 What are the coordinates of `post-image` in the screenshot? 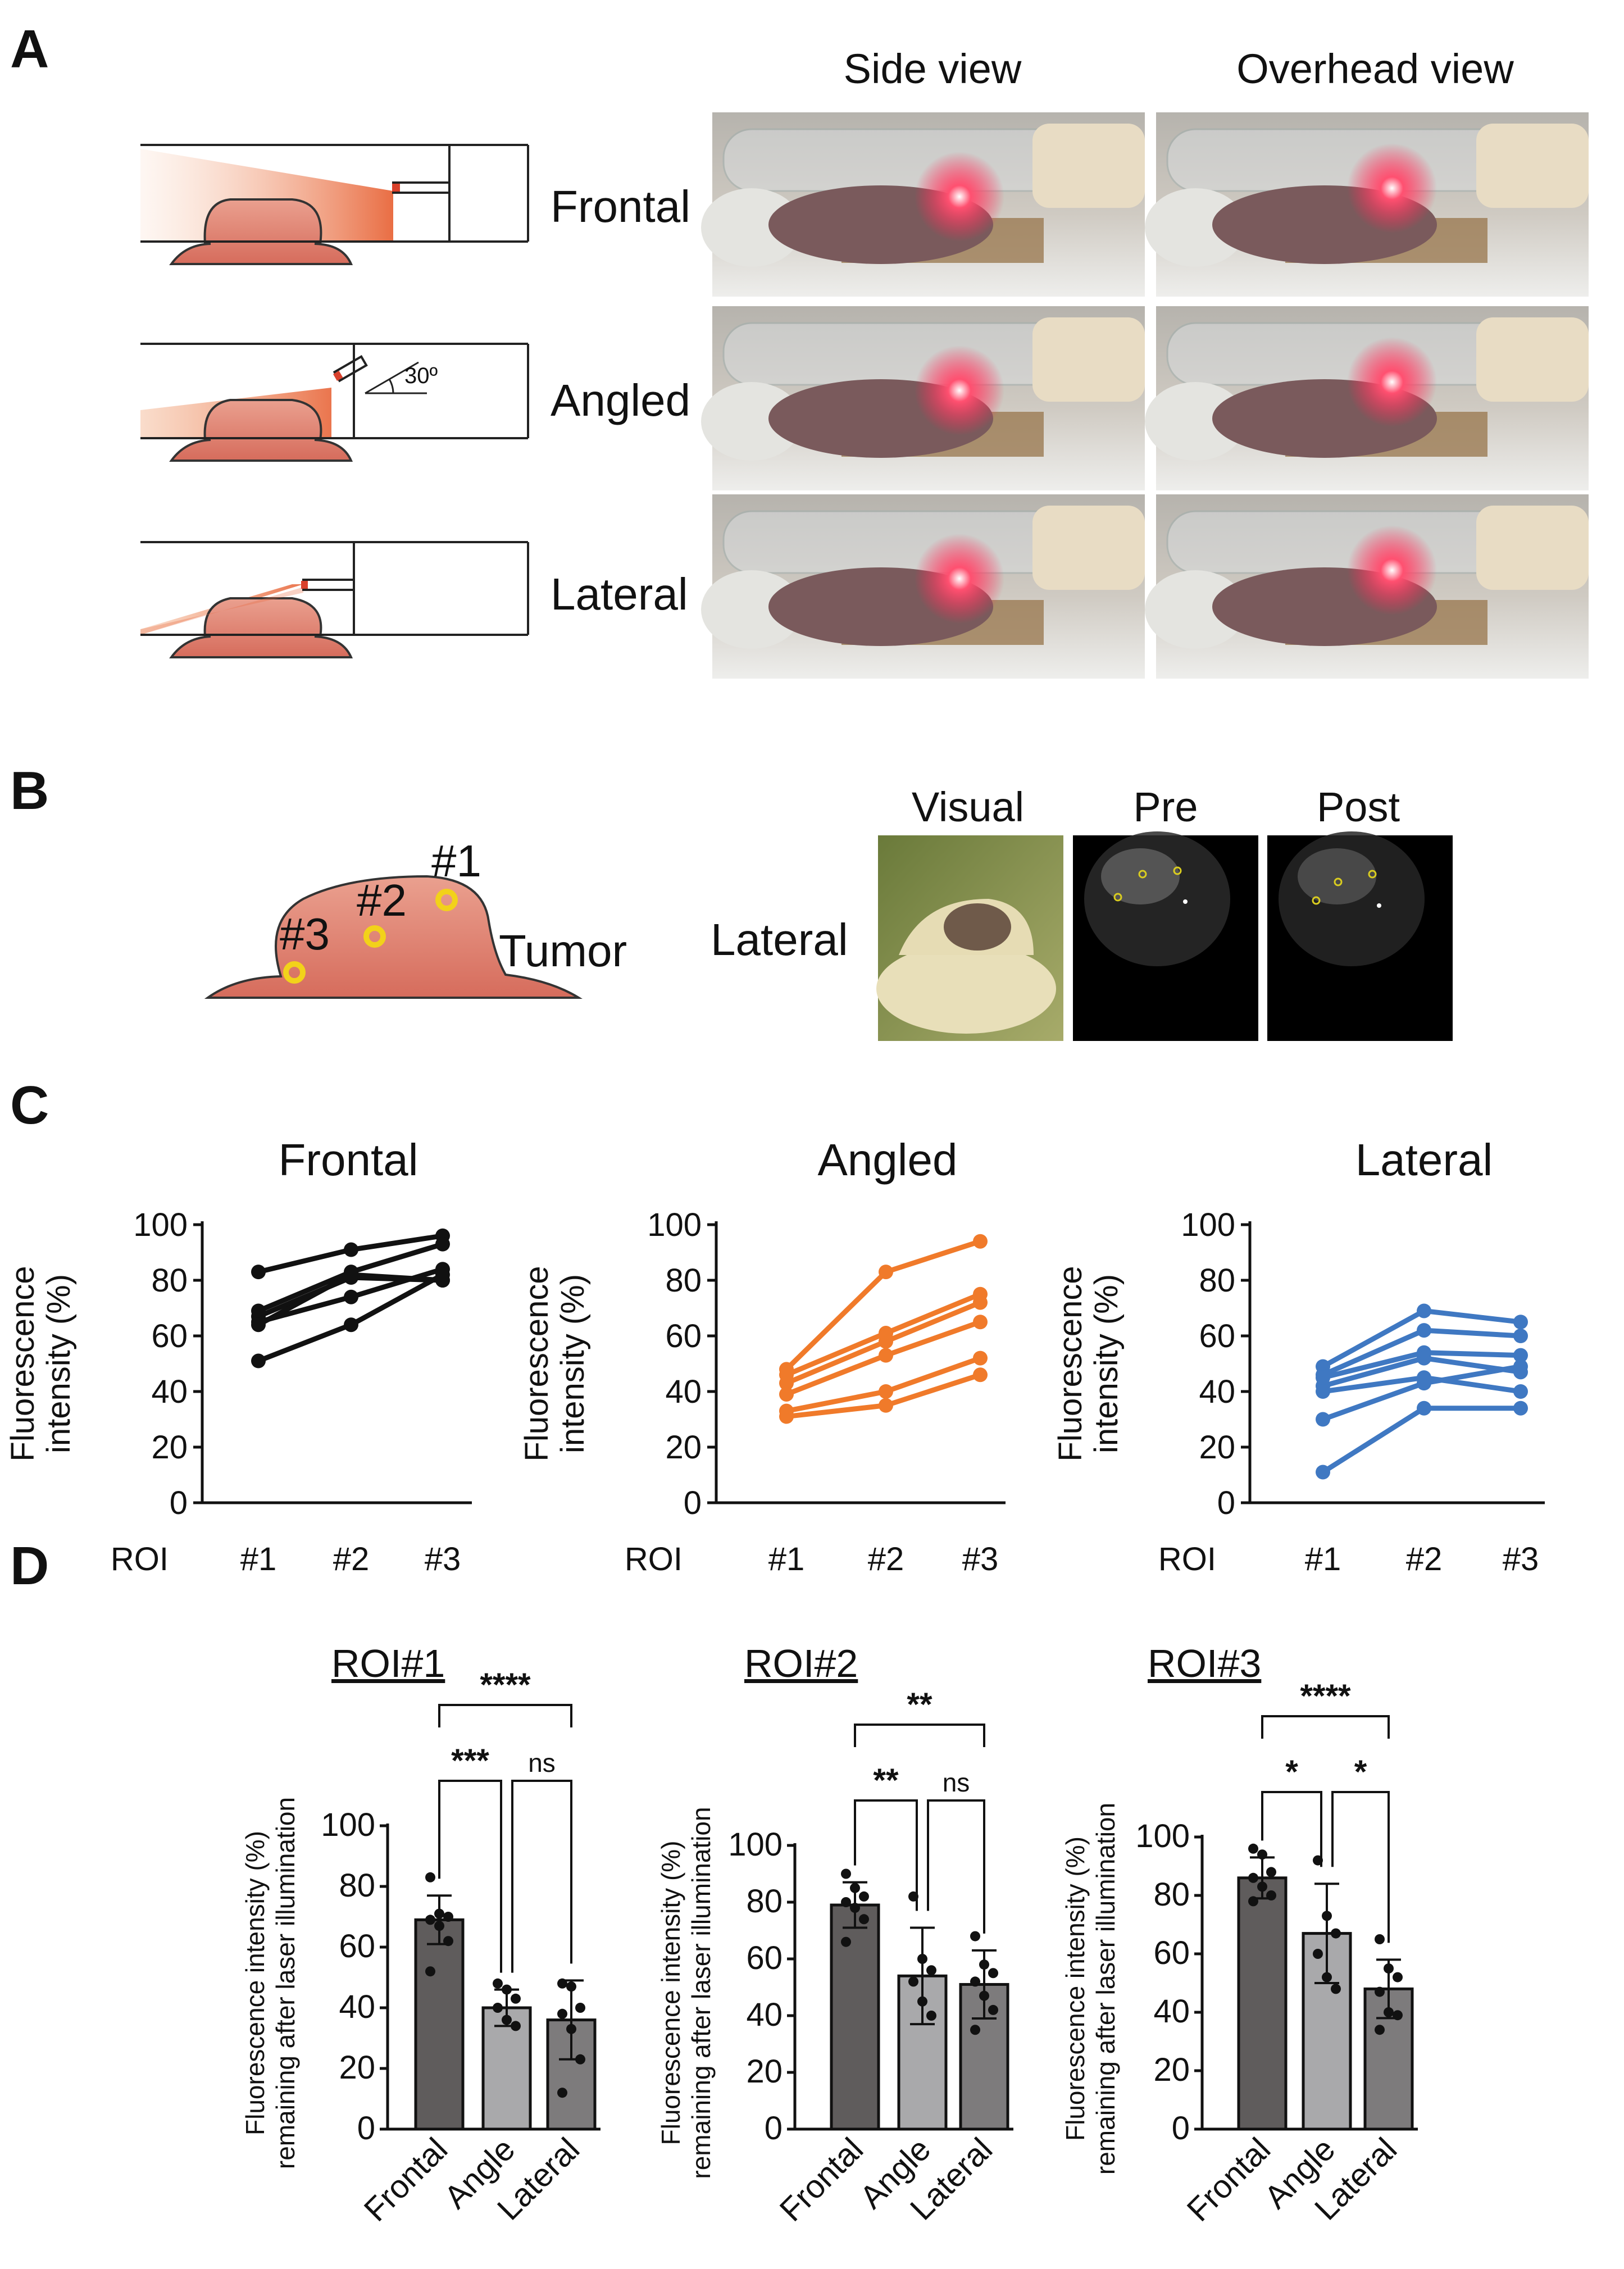 It's located at (1360, 936).